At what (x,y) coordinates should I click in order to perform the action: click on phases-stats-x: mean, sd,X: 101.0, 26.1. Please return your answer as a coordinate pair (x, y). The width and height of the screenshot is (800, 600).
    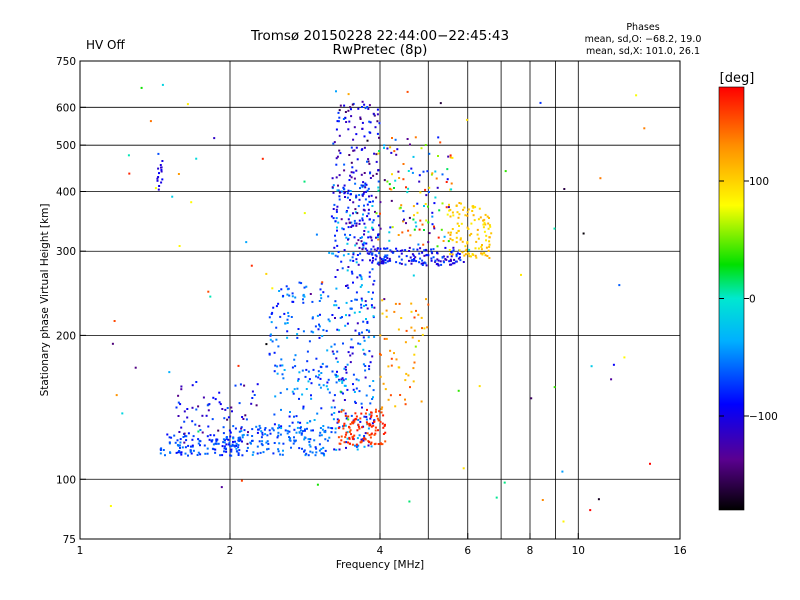
    Looking at the image, I should click on (643, 51).